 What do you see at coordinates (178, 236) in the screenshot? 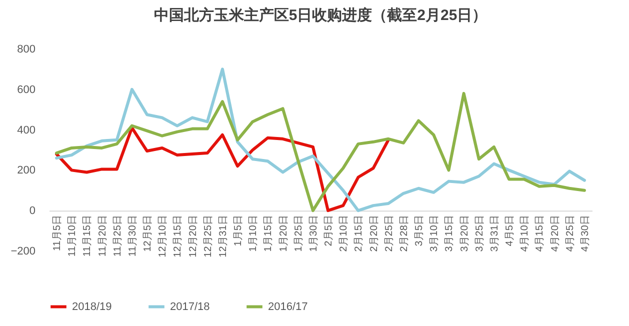
I see `x-tick-label: 12月15日` at bounding box center [178, 236].